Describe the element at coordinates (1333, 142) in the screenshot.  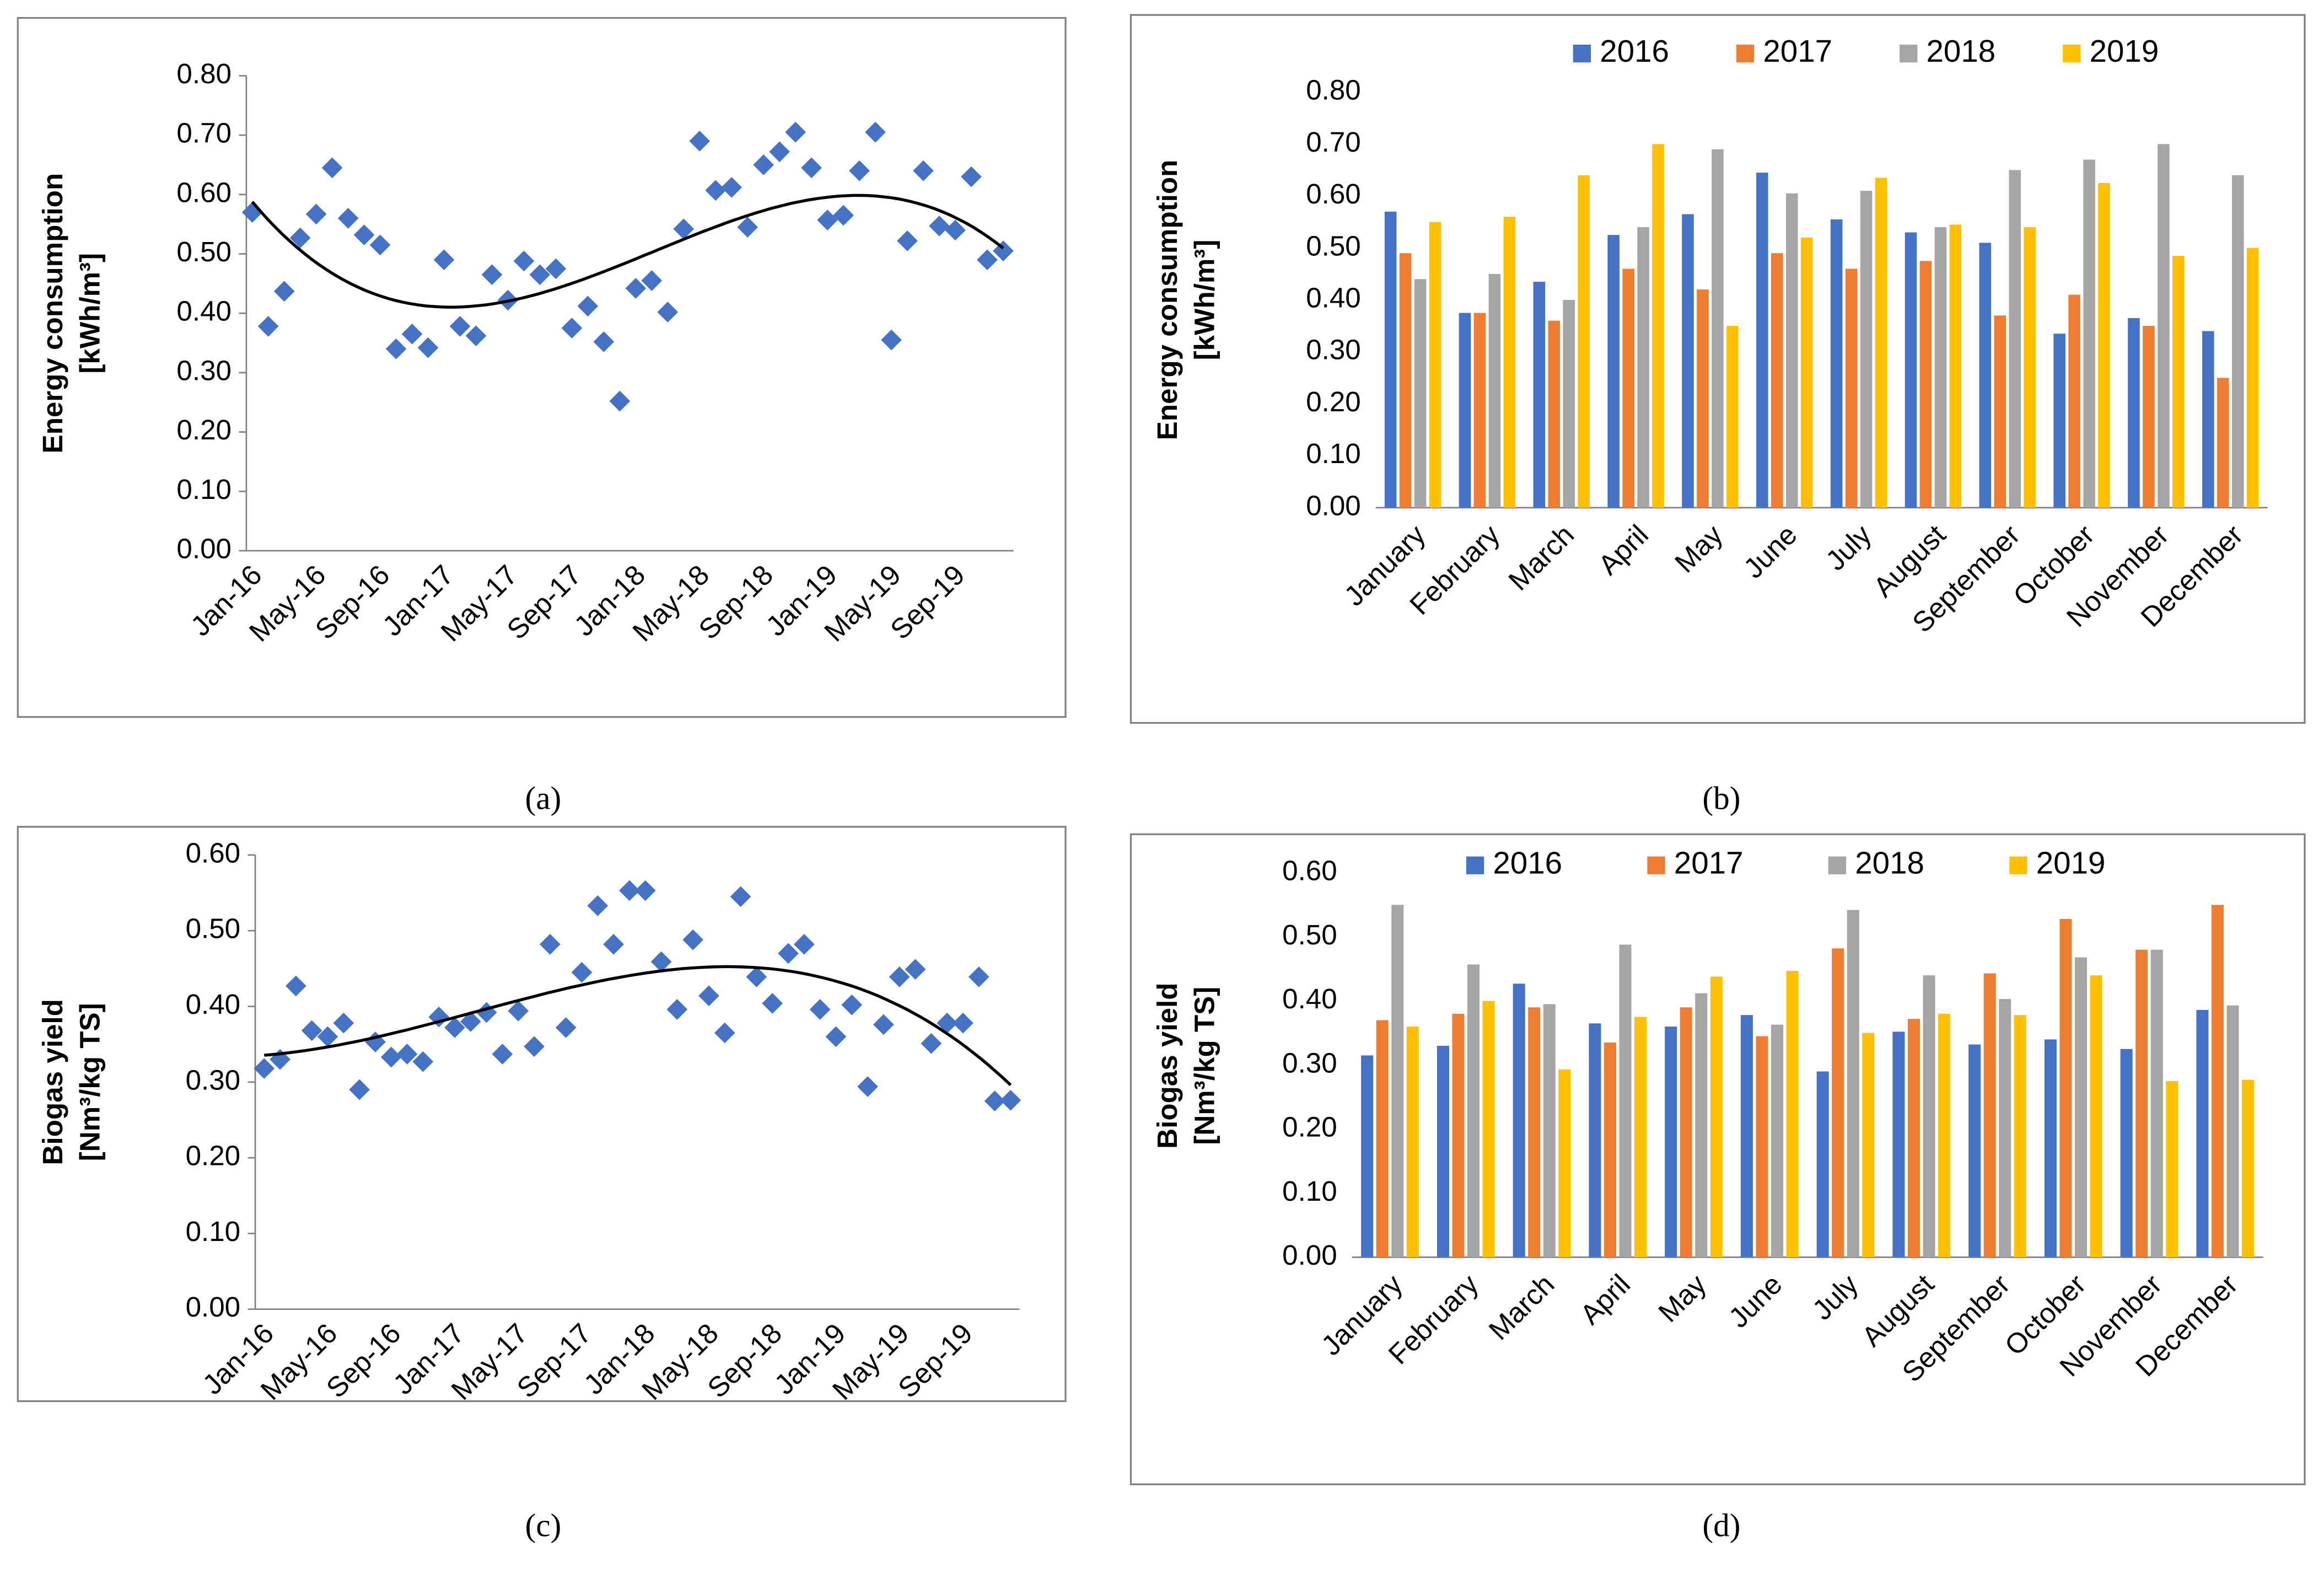
I see `y-tick-label: 0.70` at that location.